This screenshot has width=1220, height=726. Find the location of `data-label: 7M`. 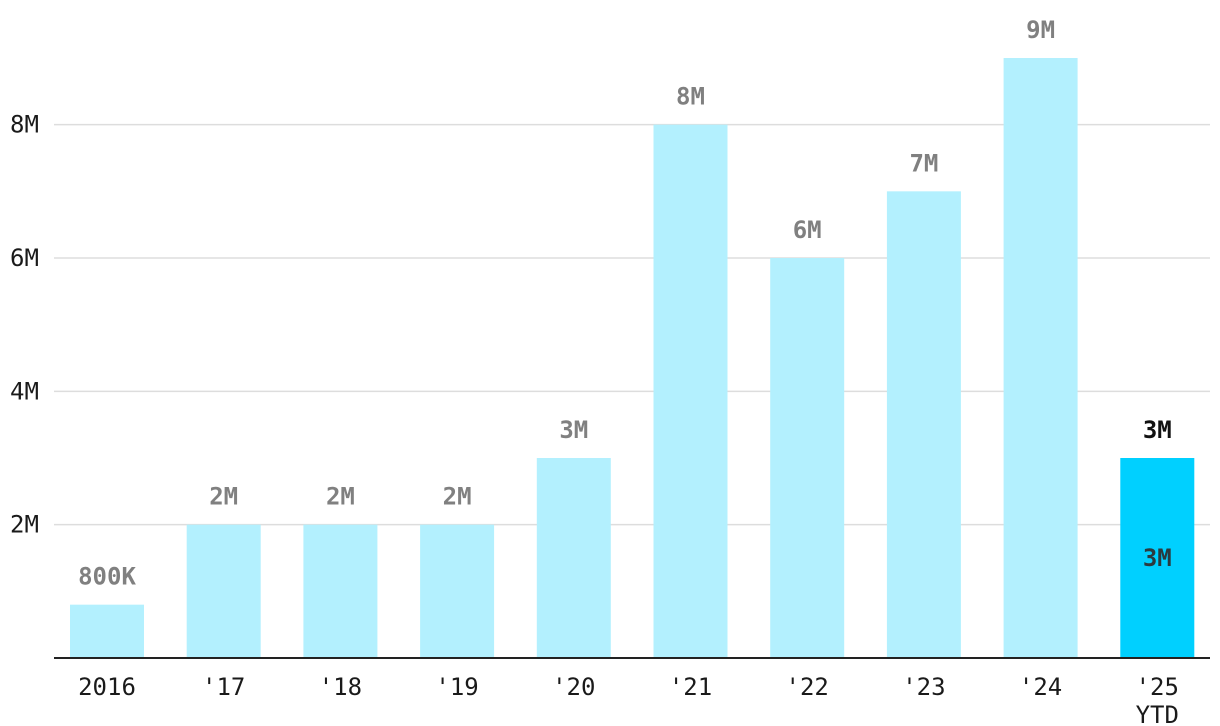

data-label: 7M is located at coordinates (923, 163).